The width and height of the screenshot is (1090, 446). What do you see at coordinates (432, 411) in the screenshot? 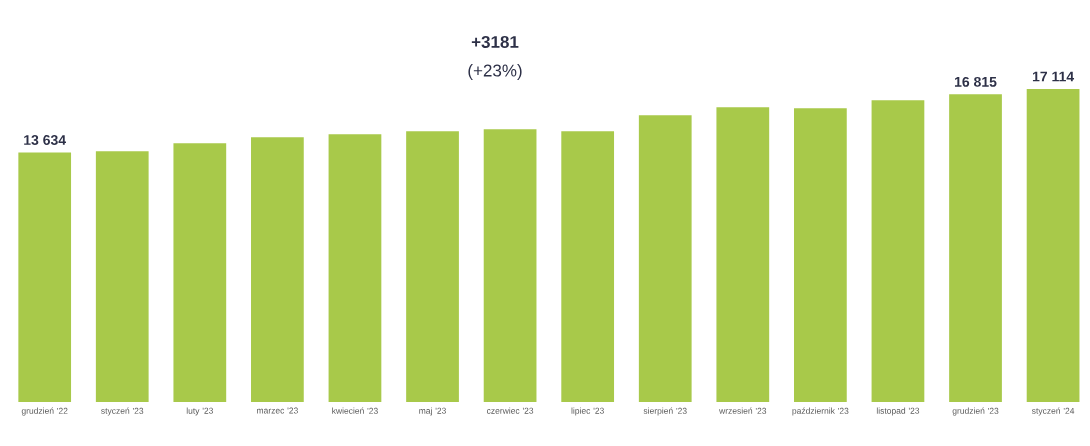
I see `x-tick-label: maj '23` at bounding box center [432, 411].